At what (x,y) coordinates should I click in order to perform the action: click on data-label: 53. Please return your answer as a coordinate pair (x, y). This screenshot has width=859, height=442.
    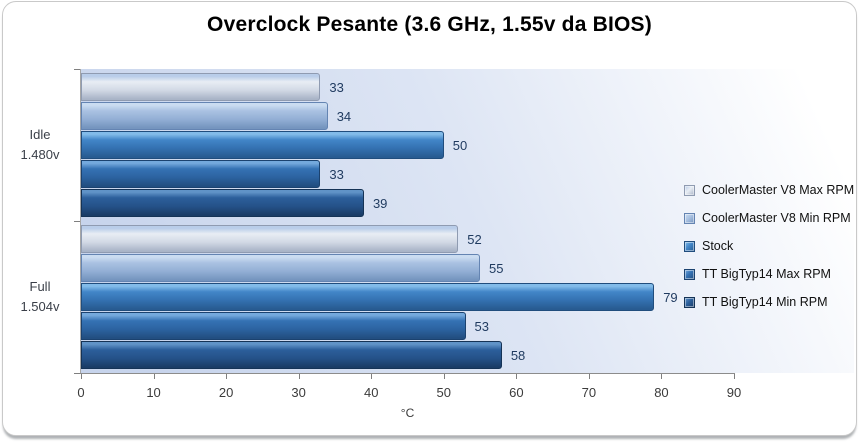
    Looking at the image, I should click on (481, 326).